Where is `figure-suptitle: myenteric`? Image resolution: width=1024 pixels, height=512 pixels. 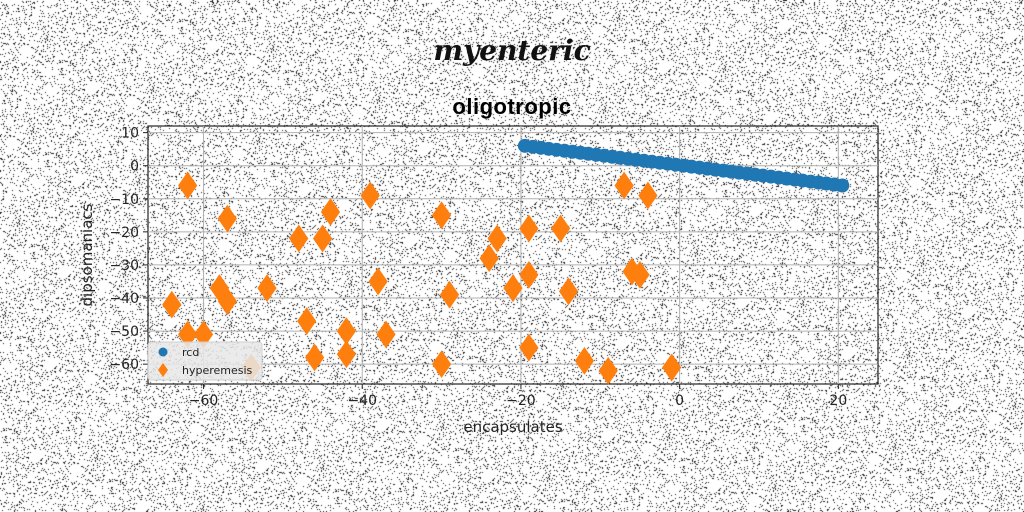 figure-suptitle: myenteric is located at coordinates (512, 50).